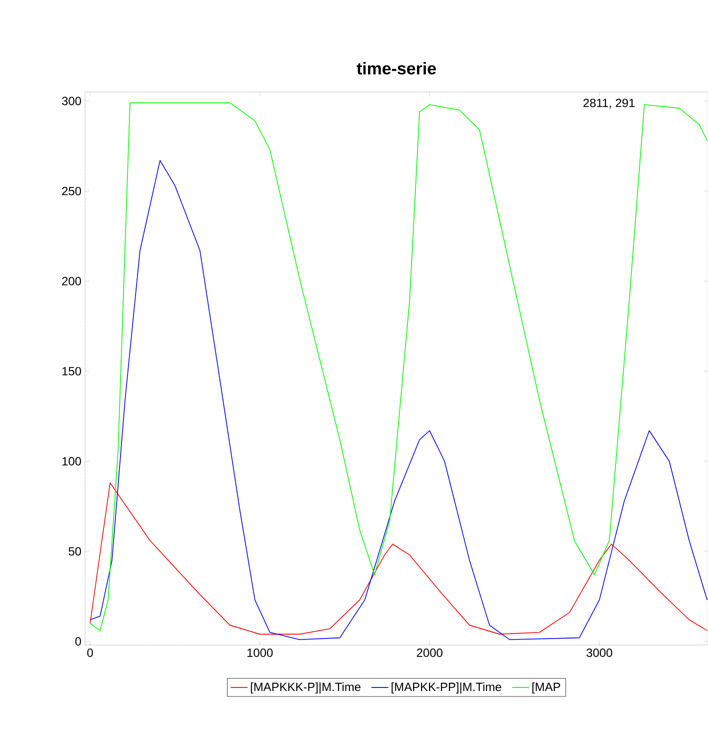 This screenshot has height=731, width=708. Describe the element at coordinates (90, 652) in the screenshot. I see `x-tick-label: 0` at that location.